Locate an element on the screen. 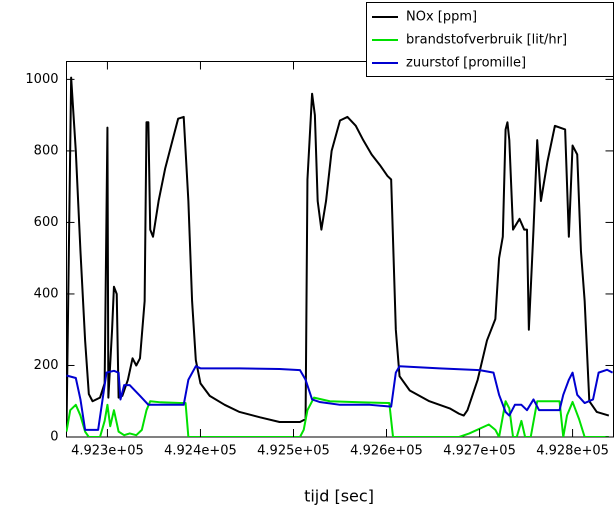 This screenshot has height=509, width=614. y-tick-label: 200 is located at coordinates (46, 365).